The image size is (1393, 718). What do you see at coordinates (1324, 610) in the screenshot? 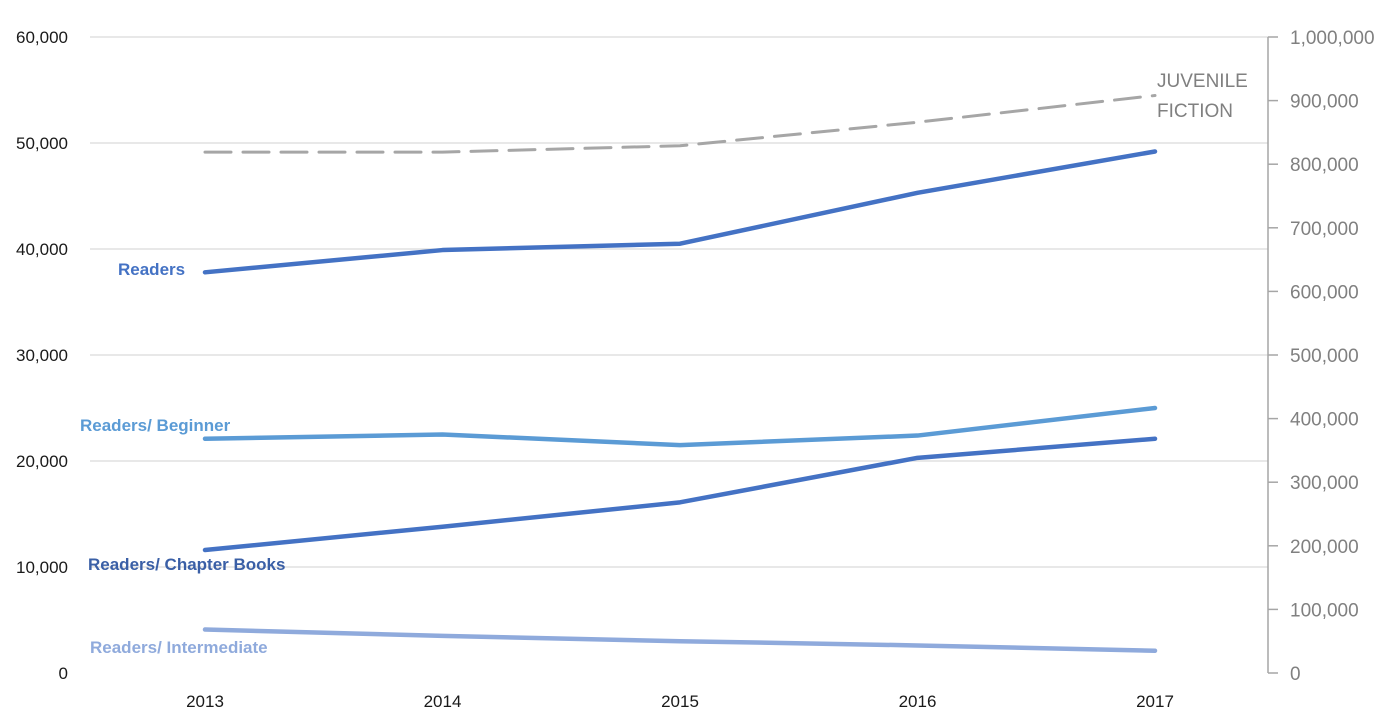
I see `y-right-tick-label: 100,000` at bounding box center [1324, 610].